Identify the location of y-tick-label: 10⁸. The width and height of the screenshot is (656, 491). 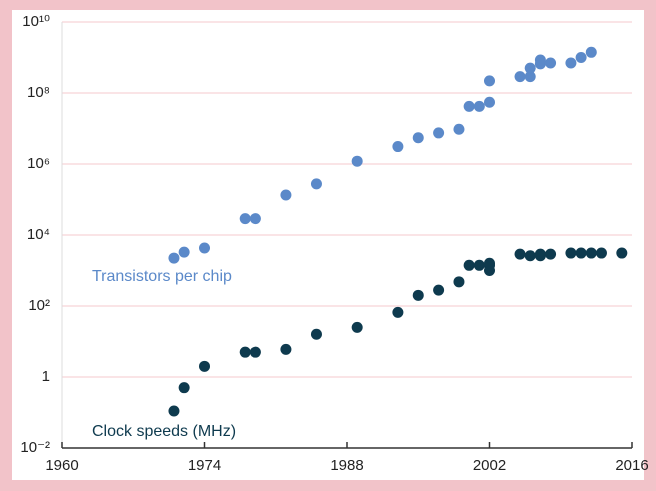
(38, 92).